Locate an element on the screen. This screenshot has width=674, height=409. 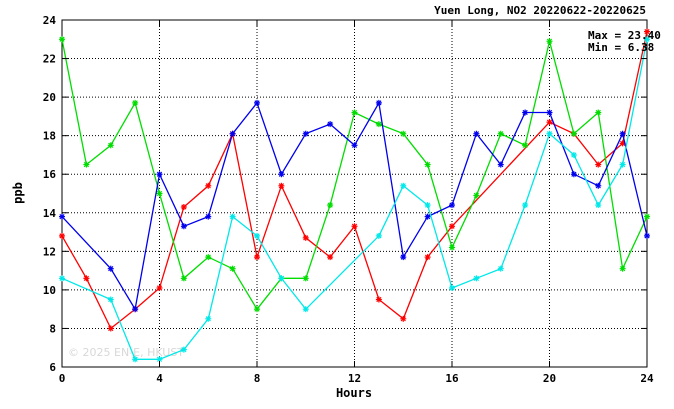
y-tick-label: 22 is located at coordinates (49, 59).